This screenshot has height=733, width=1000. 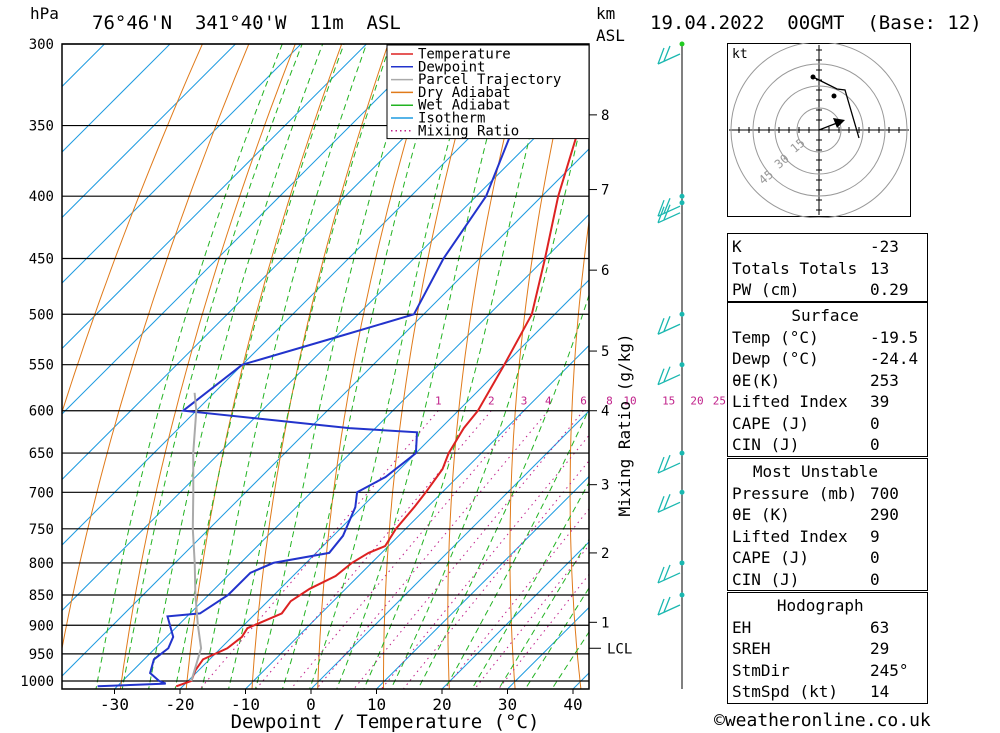 What do you see at coordinates (114, 704) in the screenshot?
I see `x-tick-label: -30` at bounding box center [114, 704].